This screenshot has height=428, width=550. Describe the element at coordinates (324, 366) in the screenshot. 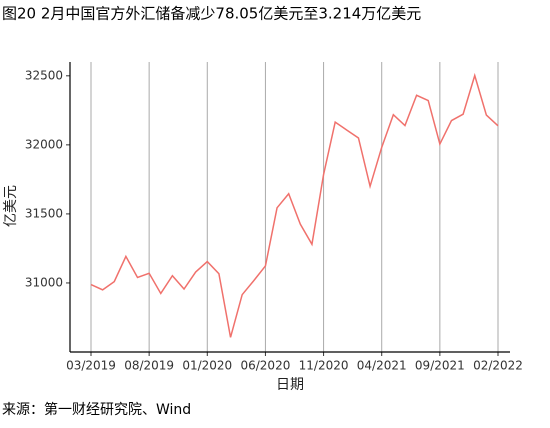

I see `x-tick-label: 11/2020` at that location.